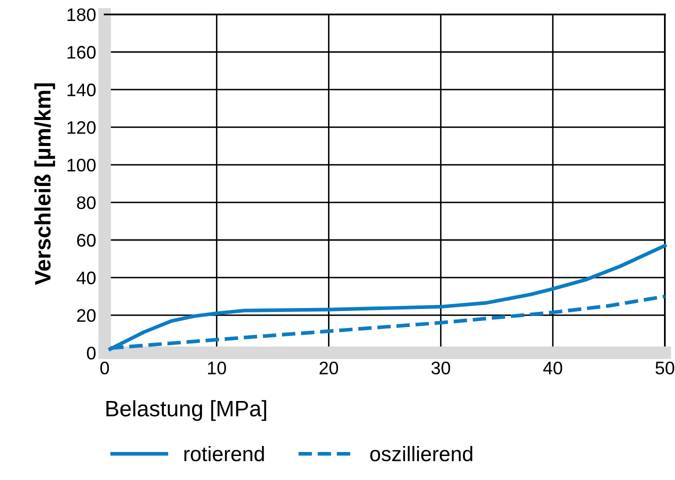 The width and height of the screenshot is (675, 480). What do you see at coordinates (82, 90) in the screenshot?
I see `y-tick-label: 140` at bounding box center [82, 90].